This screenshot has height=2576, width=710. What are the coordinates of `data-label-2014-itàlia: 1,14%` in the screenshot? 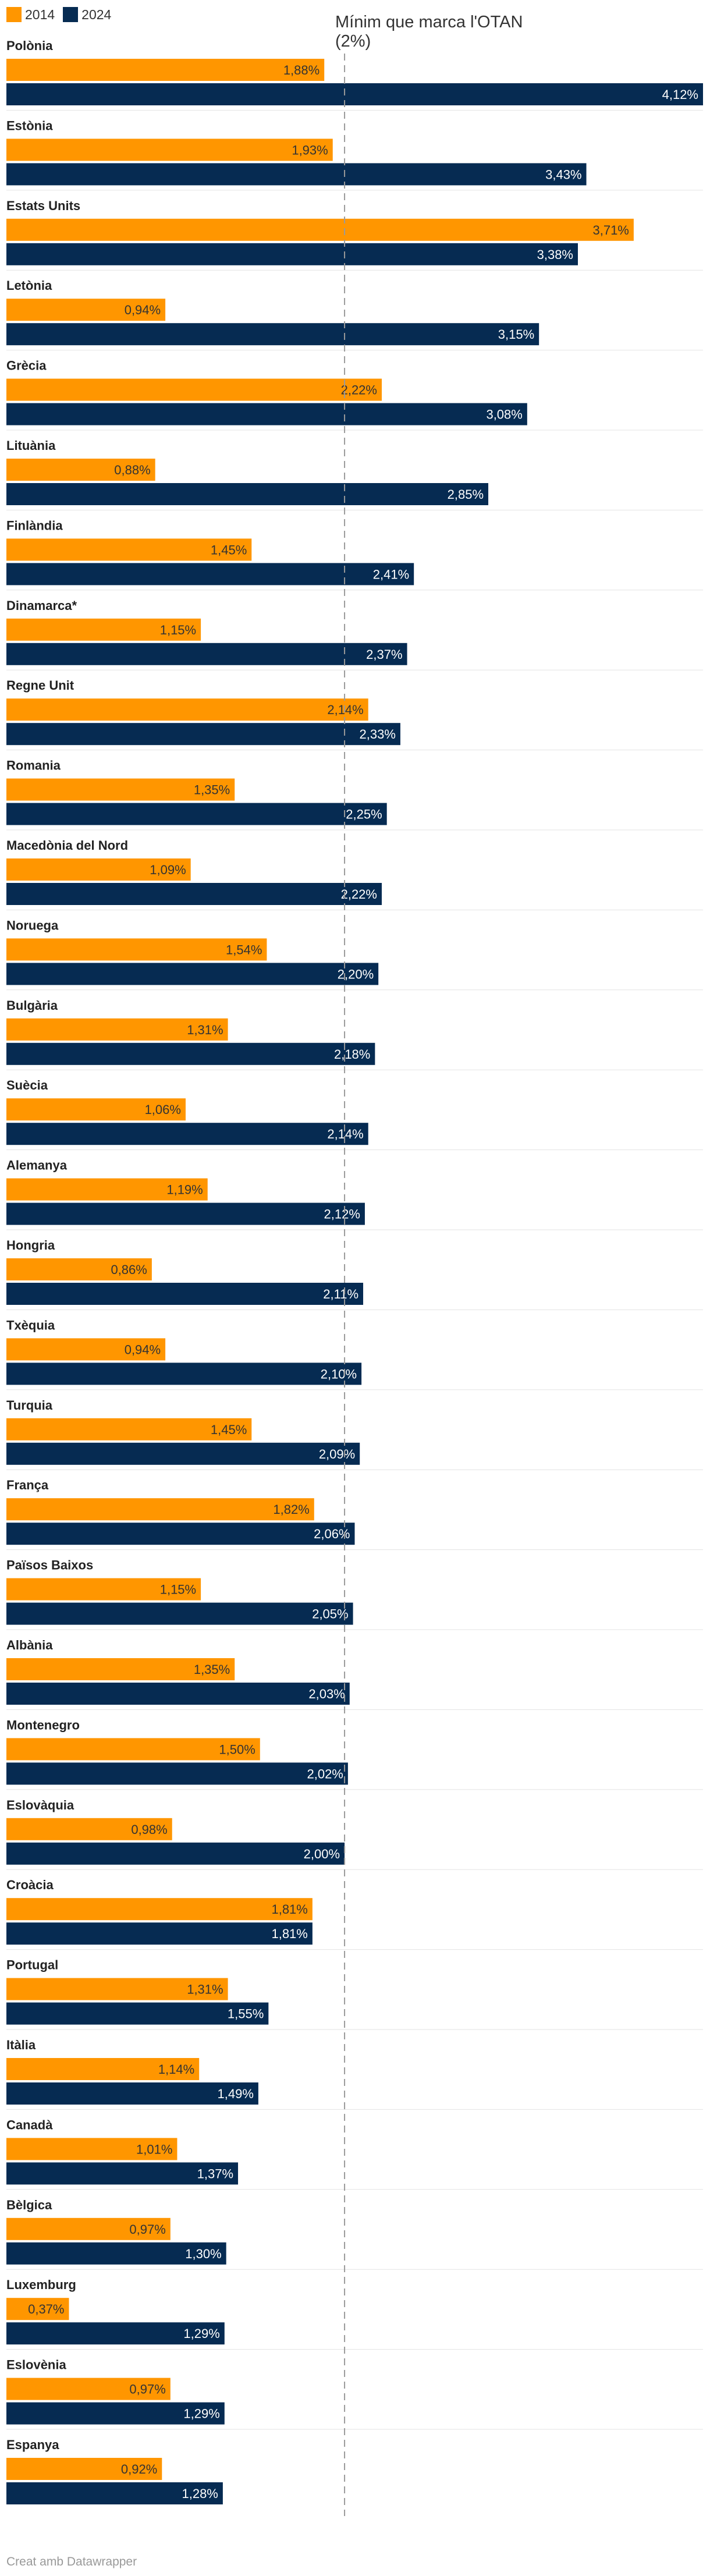 It's located at (176, 2070).